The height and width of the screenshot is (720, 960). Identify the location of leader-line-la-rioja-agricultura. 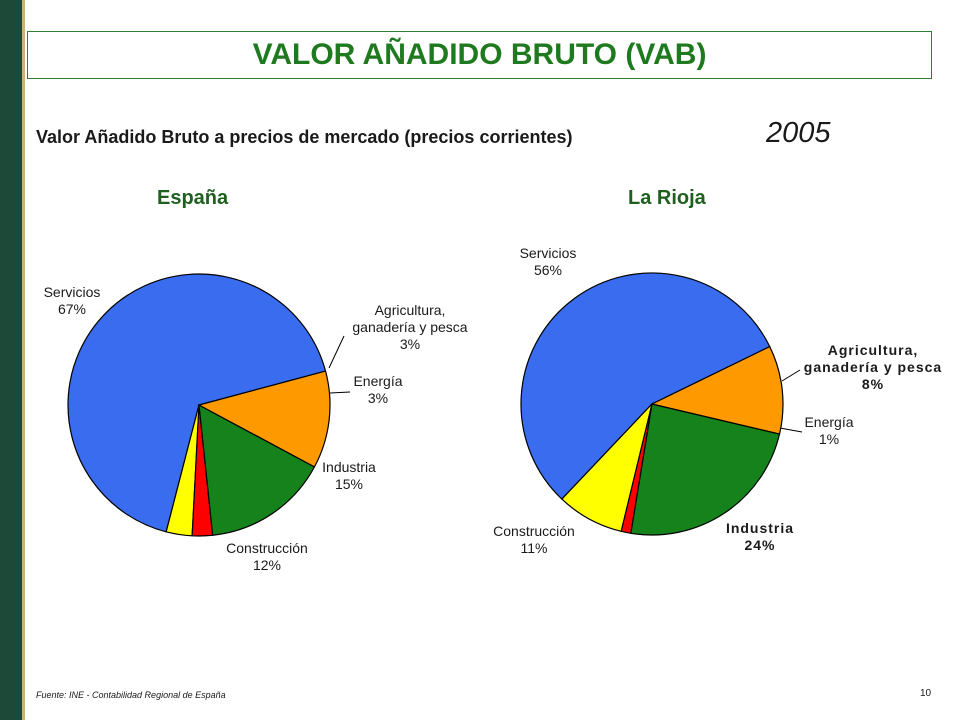
(791, 375).